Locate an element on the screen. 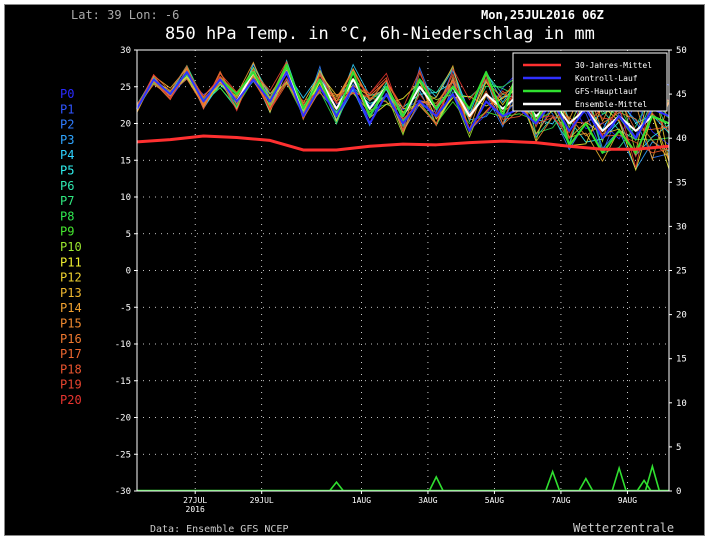 The width and height of the screenshot is (709, 540). y-tick-label-right: 10 is located at coordinates (681, 404).